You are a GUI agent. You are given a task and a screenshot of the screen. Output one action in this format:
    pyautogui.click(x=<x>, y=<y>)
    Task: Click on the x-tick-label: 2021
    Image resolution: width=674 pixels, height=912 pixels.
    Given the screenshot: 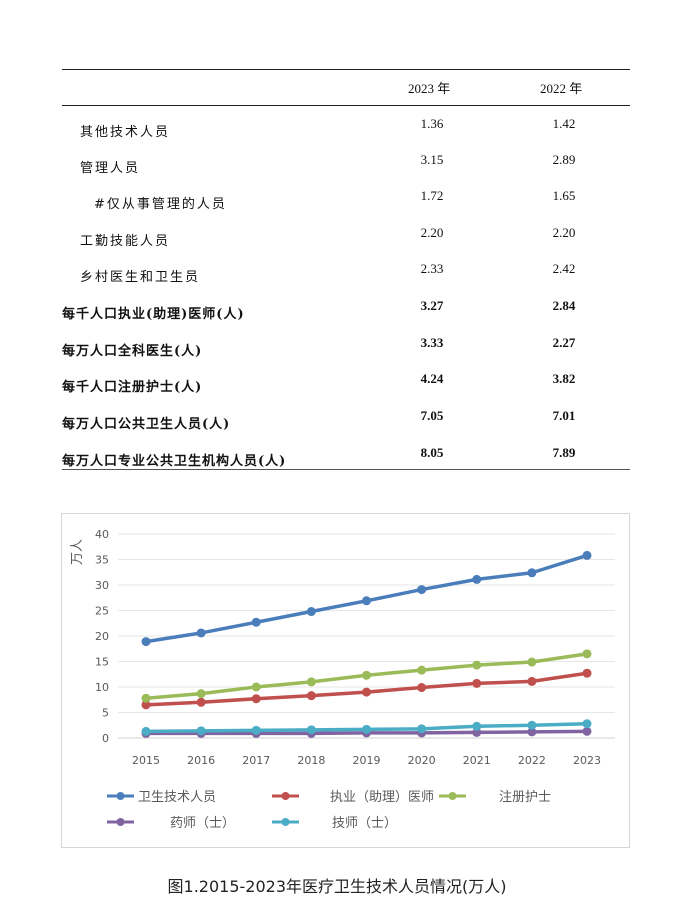 What is the action you would take?
    pyautogui.click(x=477, y=760)
    